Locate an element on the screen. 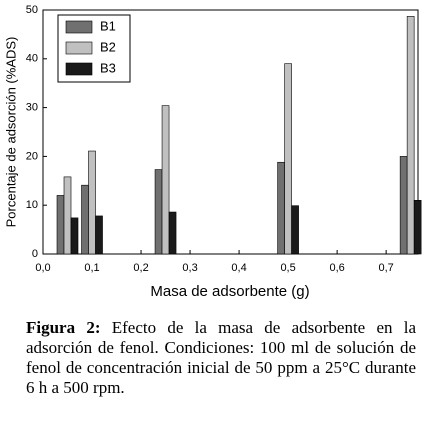 The width and height of the screenshot is (440, 429). y-tick-label: 10 is located at coordinates (32, 205).